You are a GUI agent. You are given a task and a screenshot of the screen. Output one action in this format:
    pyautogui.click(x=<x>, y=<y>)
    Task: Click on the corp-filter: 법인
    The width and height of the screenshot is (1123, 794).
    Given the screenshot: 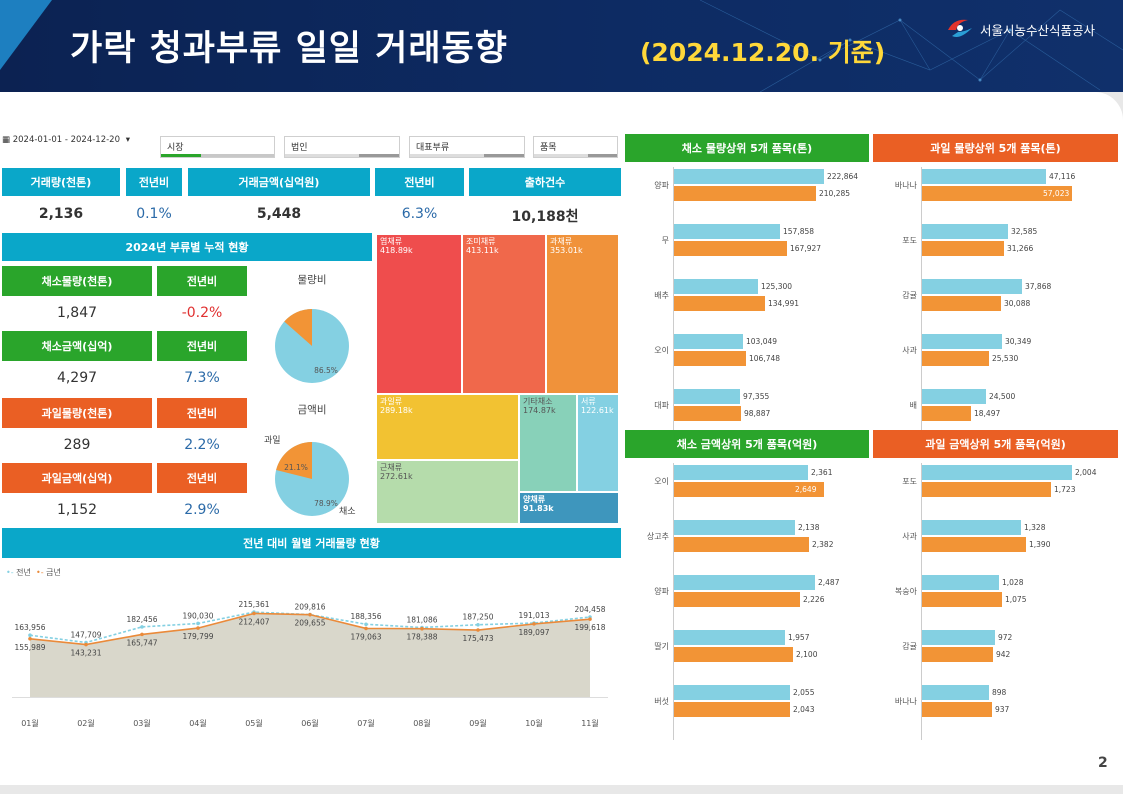 What is the action you would take?
    pyautogui.click(x=342, y=147)
    